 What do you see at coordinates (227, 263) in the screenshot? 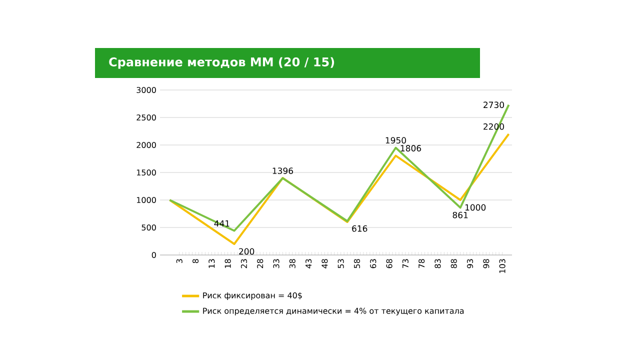
I see `x-tick-label: 18` at bounding box center [227, 263].